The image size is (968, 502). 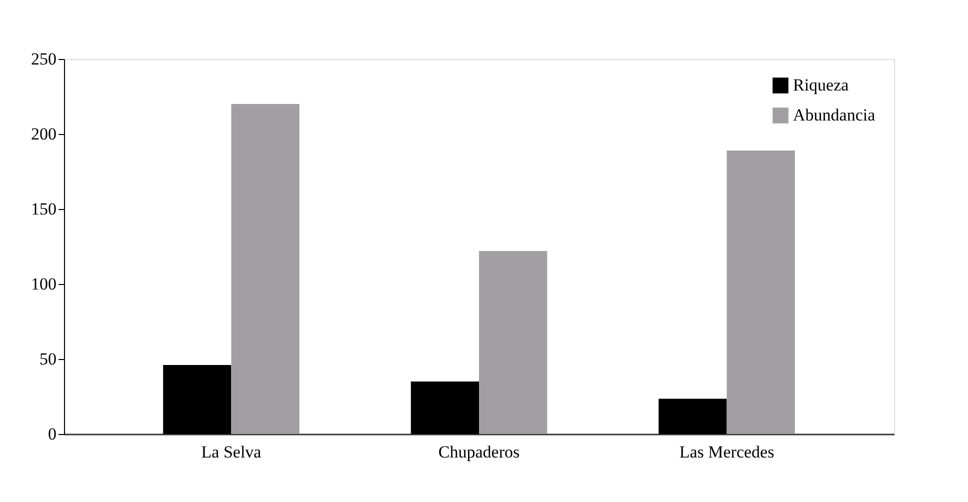 I want to click on y-tick-label: 0, so click(x=52, y=434).